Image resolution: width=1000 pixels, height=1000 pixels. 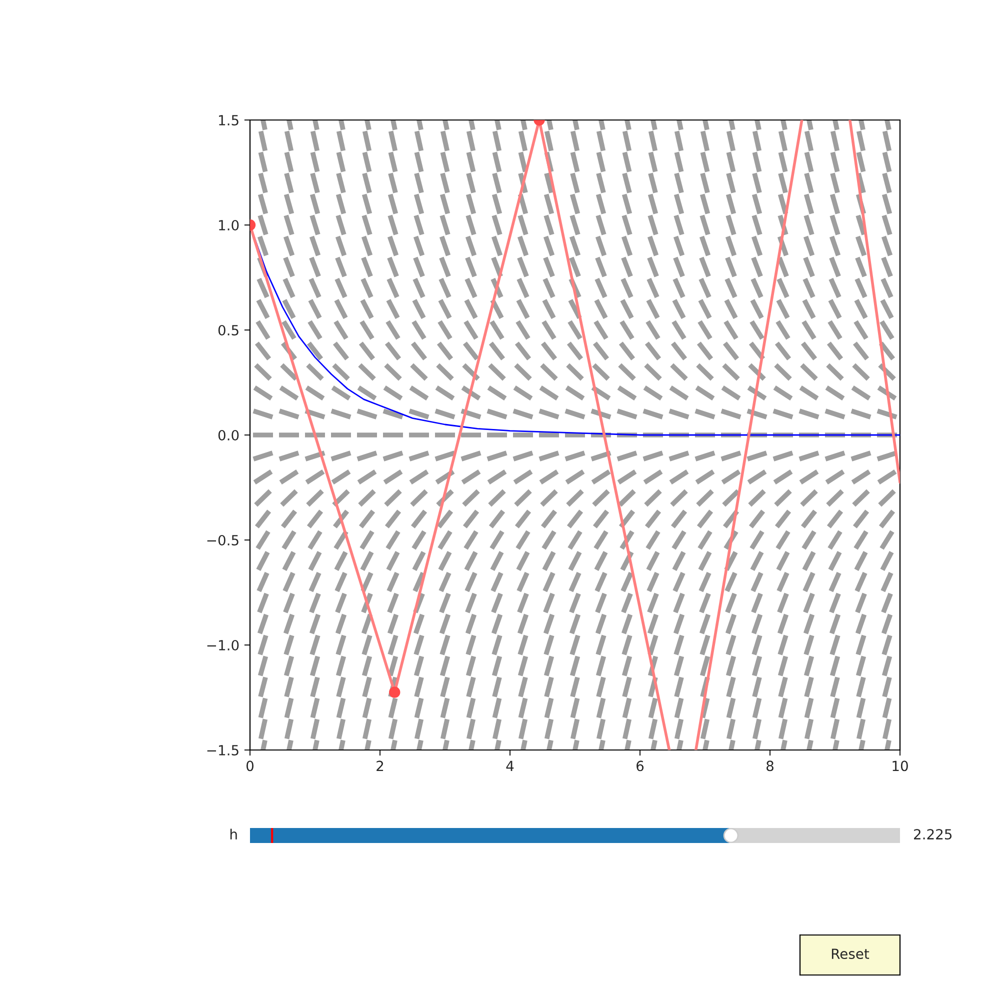 What do you see at coordinates (228, 330) in the screenshot?
I see `y-tick-label: 0.5` at bounding box center [228, 330].